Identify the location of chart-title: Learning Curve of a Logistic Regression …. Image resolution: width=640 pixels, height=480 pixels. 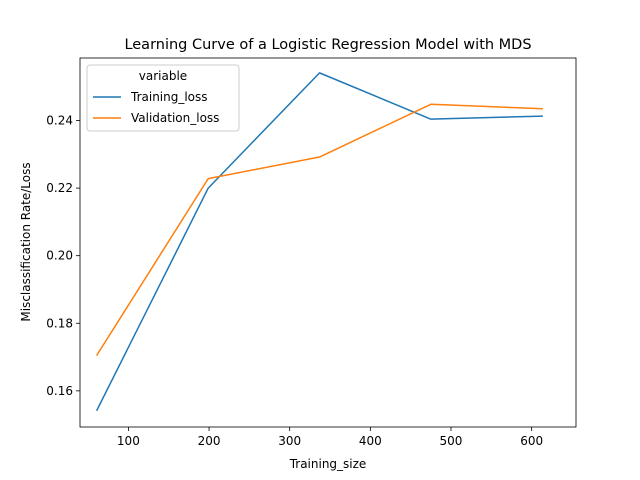
(327, 45).